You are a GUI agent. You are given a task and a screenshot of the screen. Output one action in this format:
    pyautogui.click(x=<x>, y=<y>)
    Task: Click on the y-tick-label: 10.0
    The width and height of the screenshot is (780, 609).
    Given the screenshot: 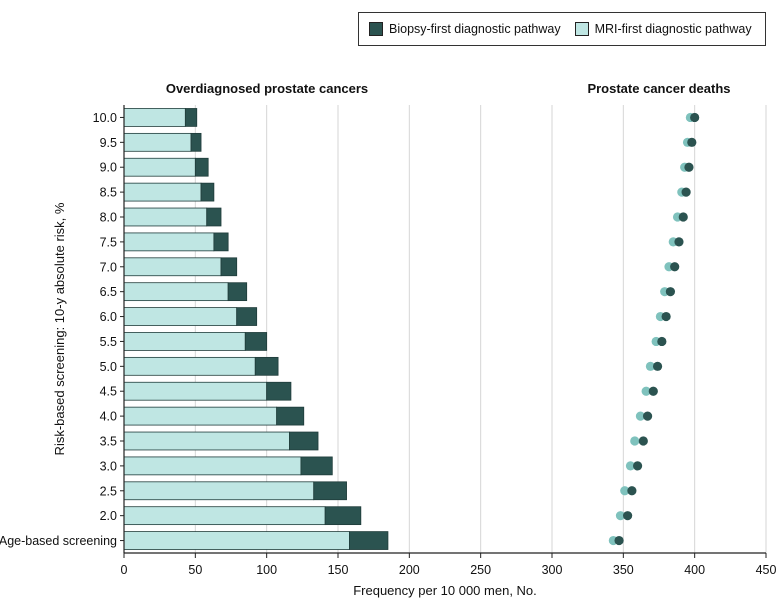 What is the action you would take?
    pyautogui.click(x=105, y=118)
    